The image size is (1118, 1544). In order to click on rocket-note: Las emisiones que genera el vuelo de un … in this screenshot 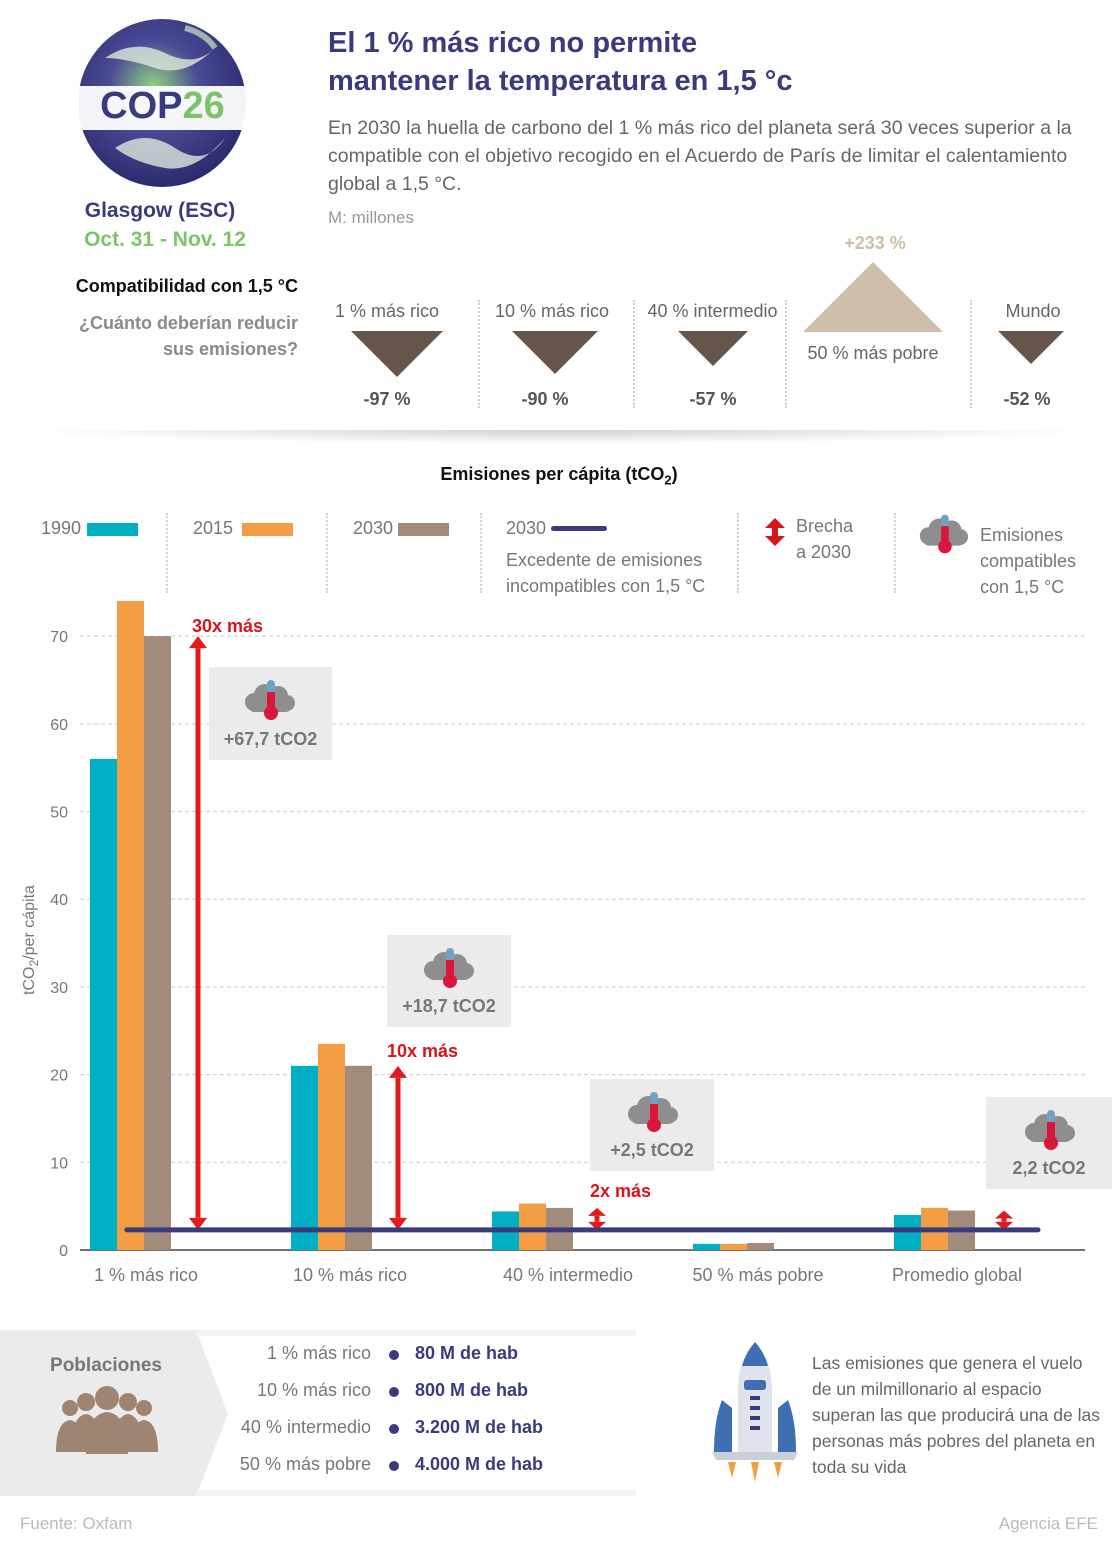, I will do `click(956, 1415)`.